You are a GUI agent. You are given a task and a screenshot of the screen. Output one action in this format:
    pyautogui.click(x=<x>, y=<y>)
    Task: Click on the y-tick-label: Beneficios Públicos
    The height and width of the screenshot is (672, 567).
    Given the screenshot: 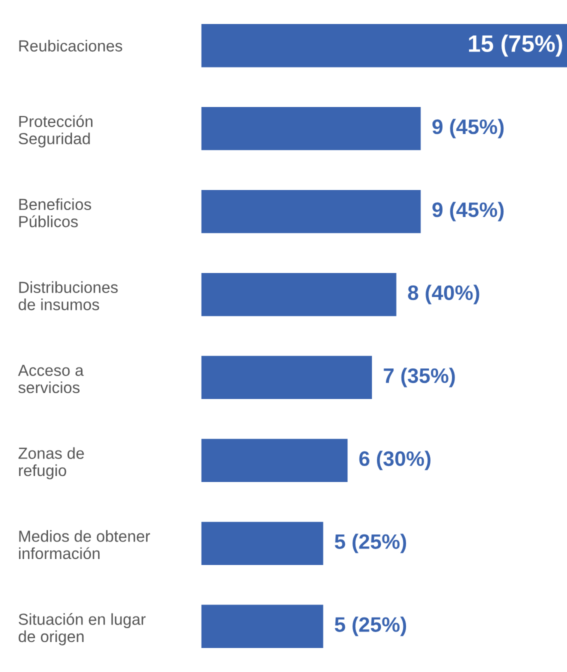 What is the action you would take?
    pyautogui.click(x=55, y=213)
    